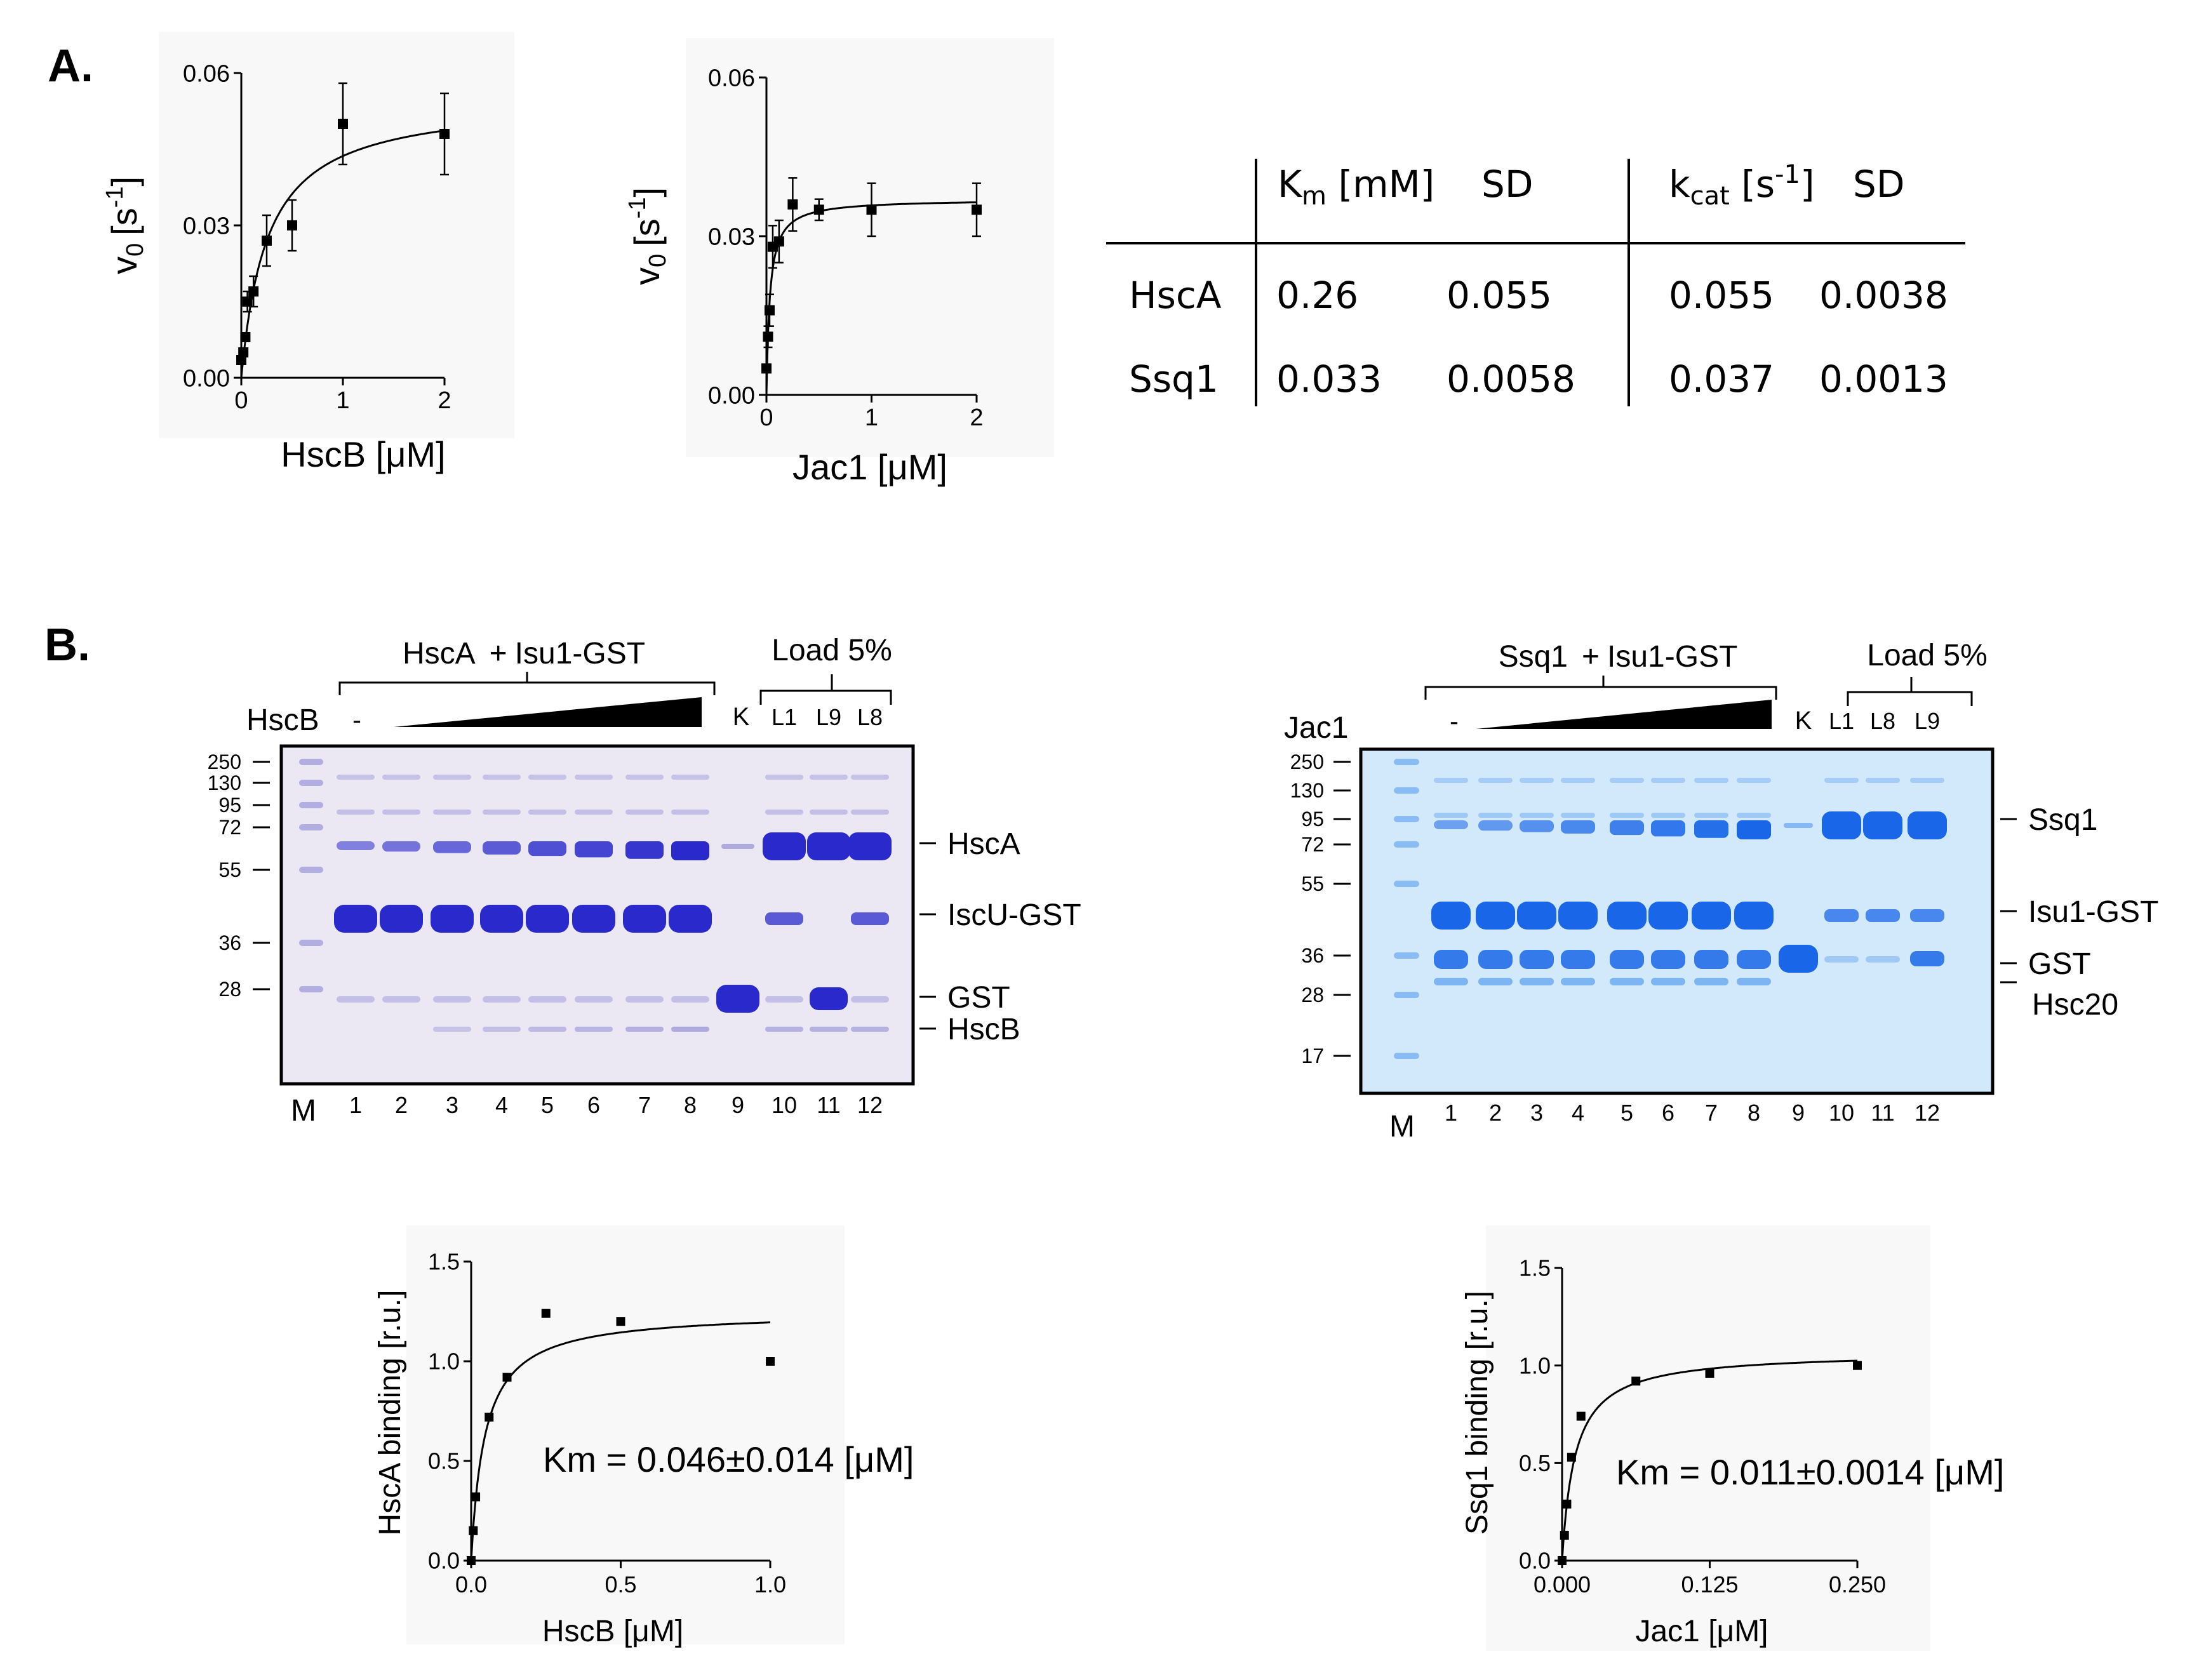  What do you see at coordinates (729, 1459) in the screenshot?
I see `km-annotation: Km = 0.046±0.014 [μM]` at bounding box center [729, 1459].